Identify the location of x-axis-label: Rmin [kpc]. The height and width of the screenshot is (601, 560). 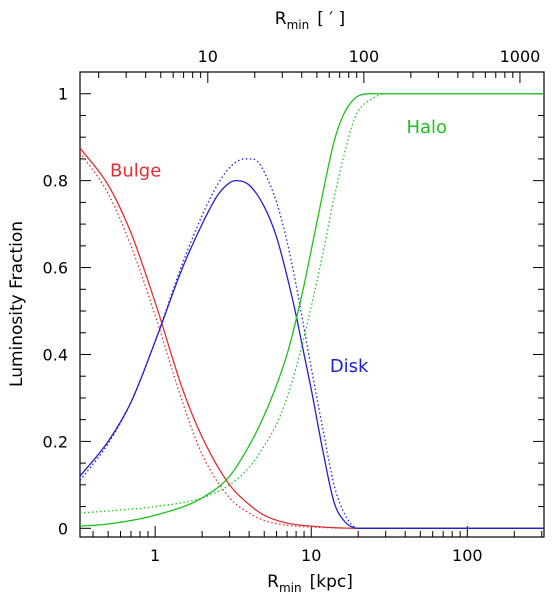
(310, 583).